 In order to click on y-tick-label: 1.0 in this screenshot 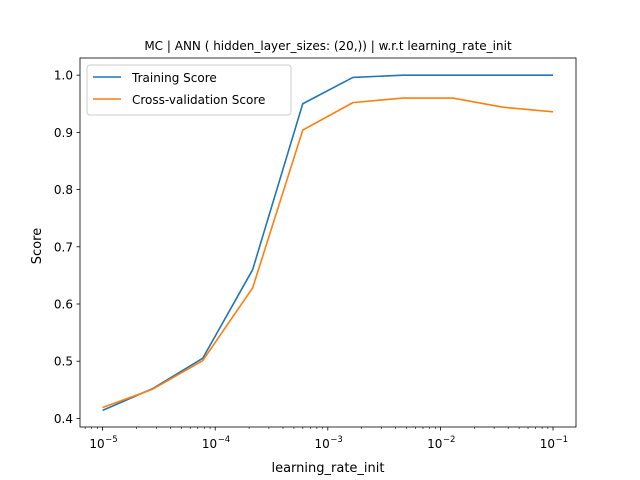, I will do `click(63, 76)`.